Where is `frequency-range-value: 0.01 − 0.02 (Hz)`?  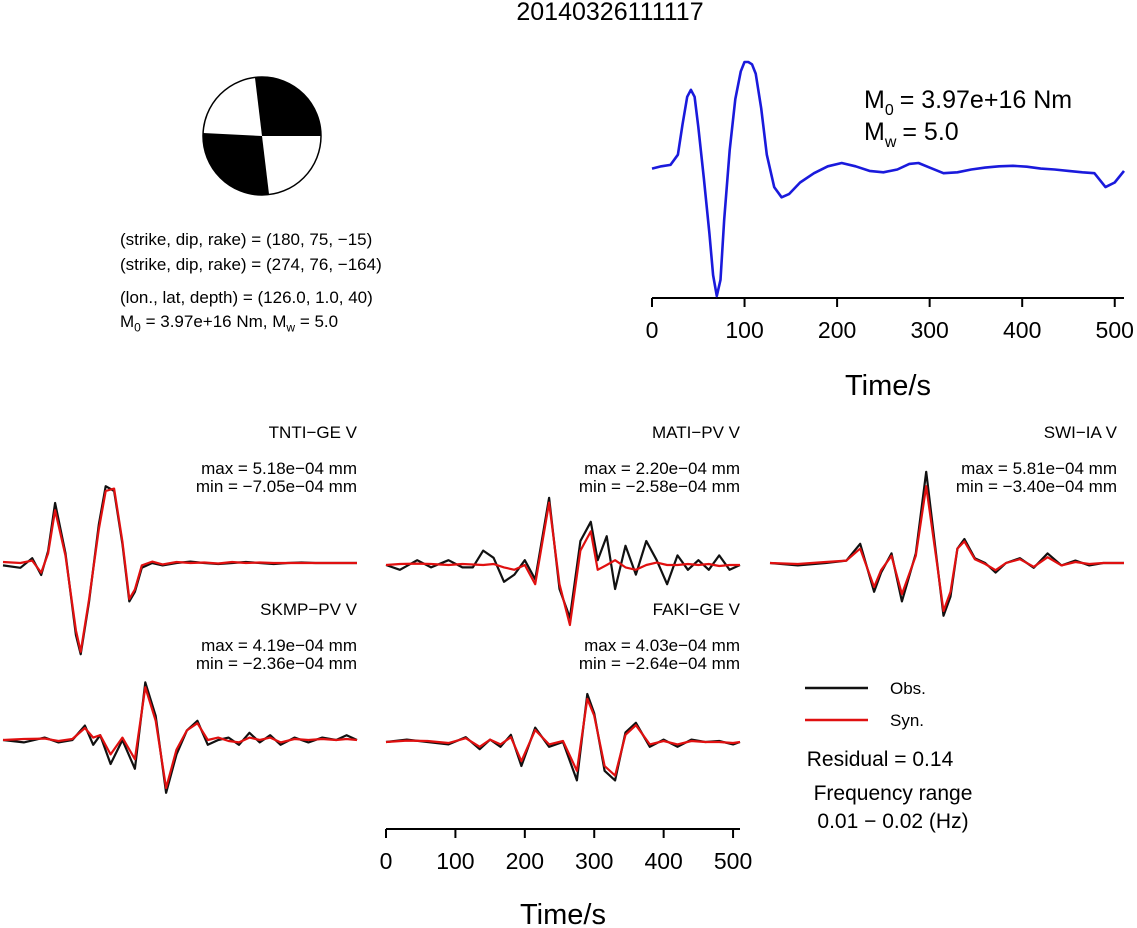 frequency-range-value: 0.01 − 0.02 (Hz) is located at coordinates (892, 821).